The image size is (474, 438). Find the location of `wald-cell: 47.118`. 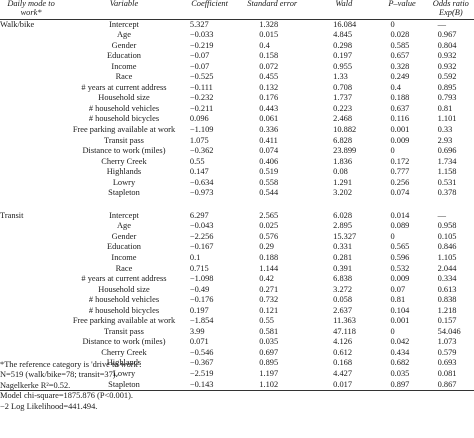

wald-cell: 47.118 is located at coordinates (344, 331).